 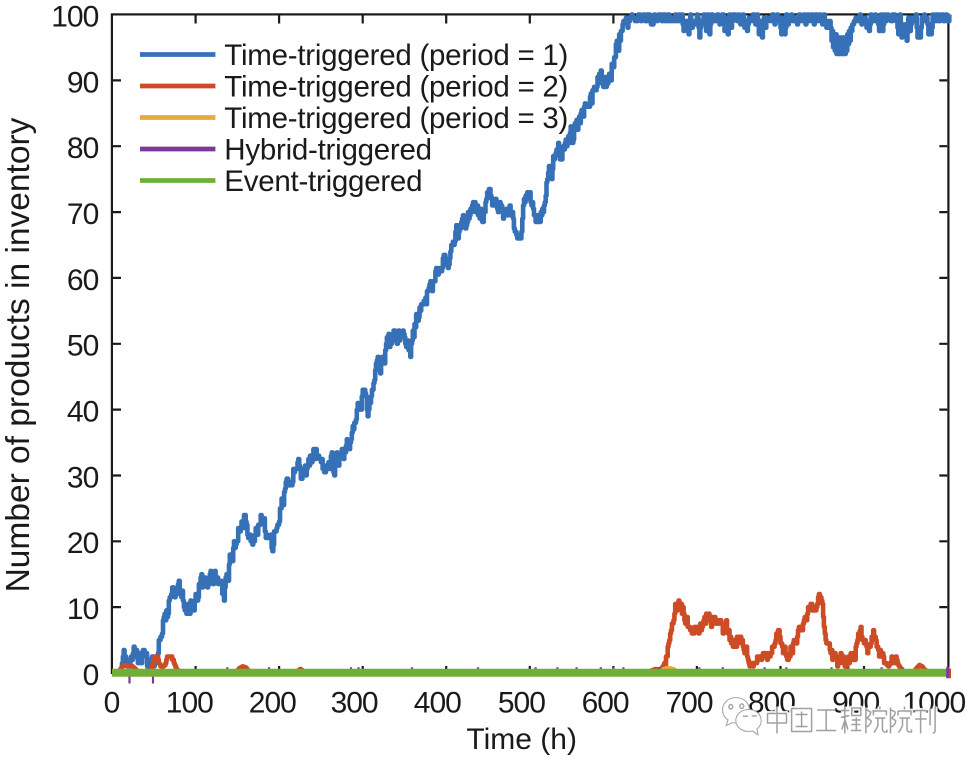 I want to click on svg-text: 300, so click(x=354, y=703).